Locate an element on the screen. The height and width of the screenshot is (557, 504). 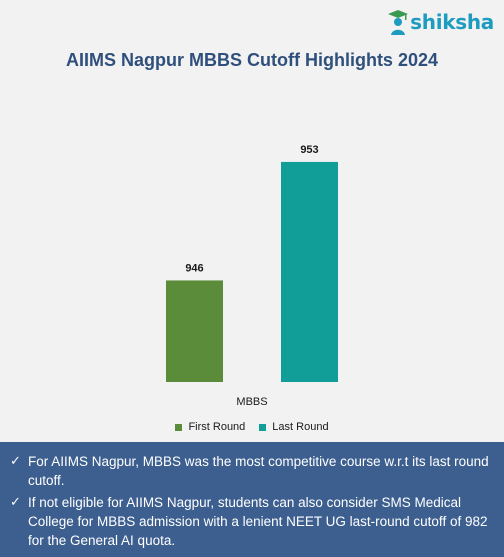
brand-name: shiksha is located at coordinates (452, 22).